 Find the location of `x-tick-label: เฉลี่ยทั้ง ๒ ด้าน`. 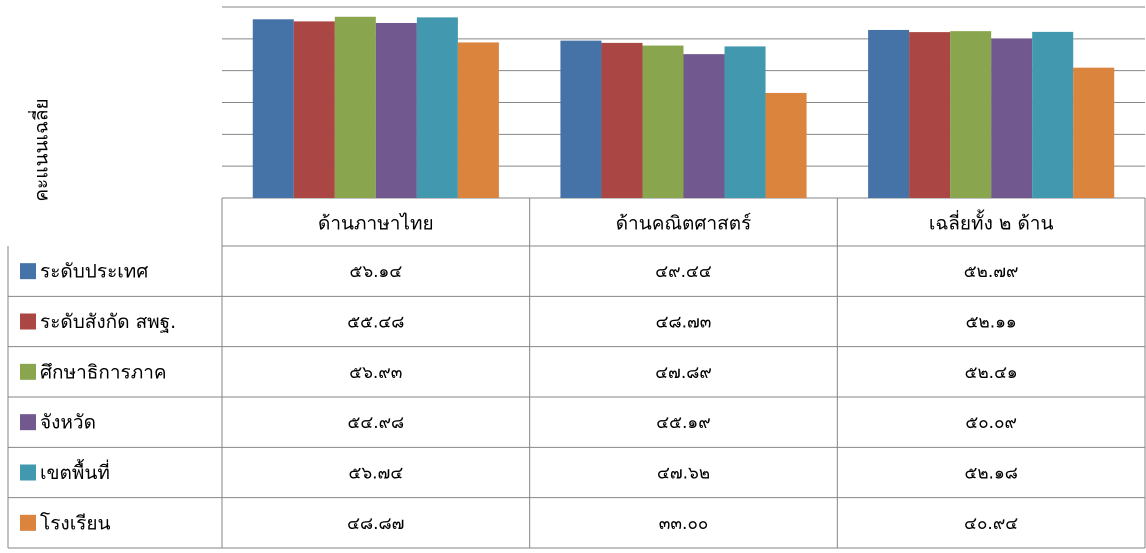

x-tick-label: เฉลี่ยทั้ง ๒ ด้าน is located at coordinates (991, 222).